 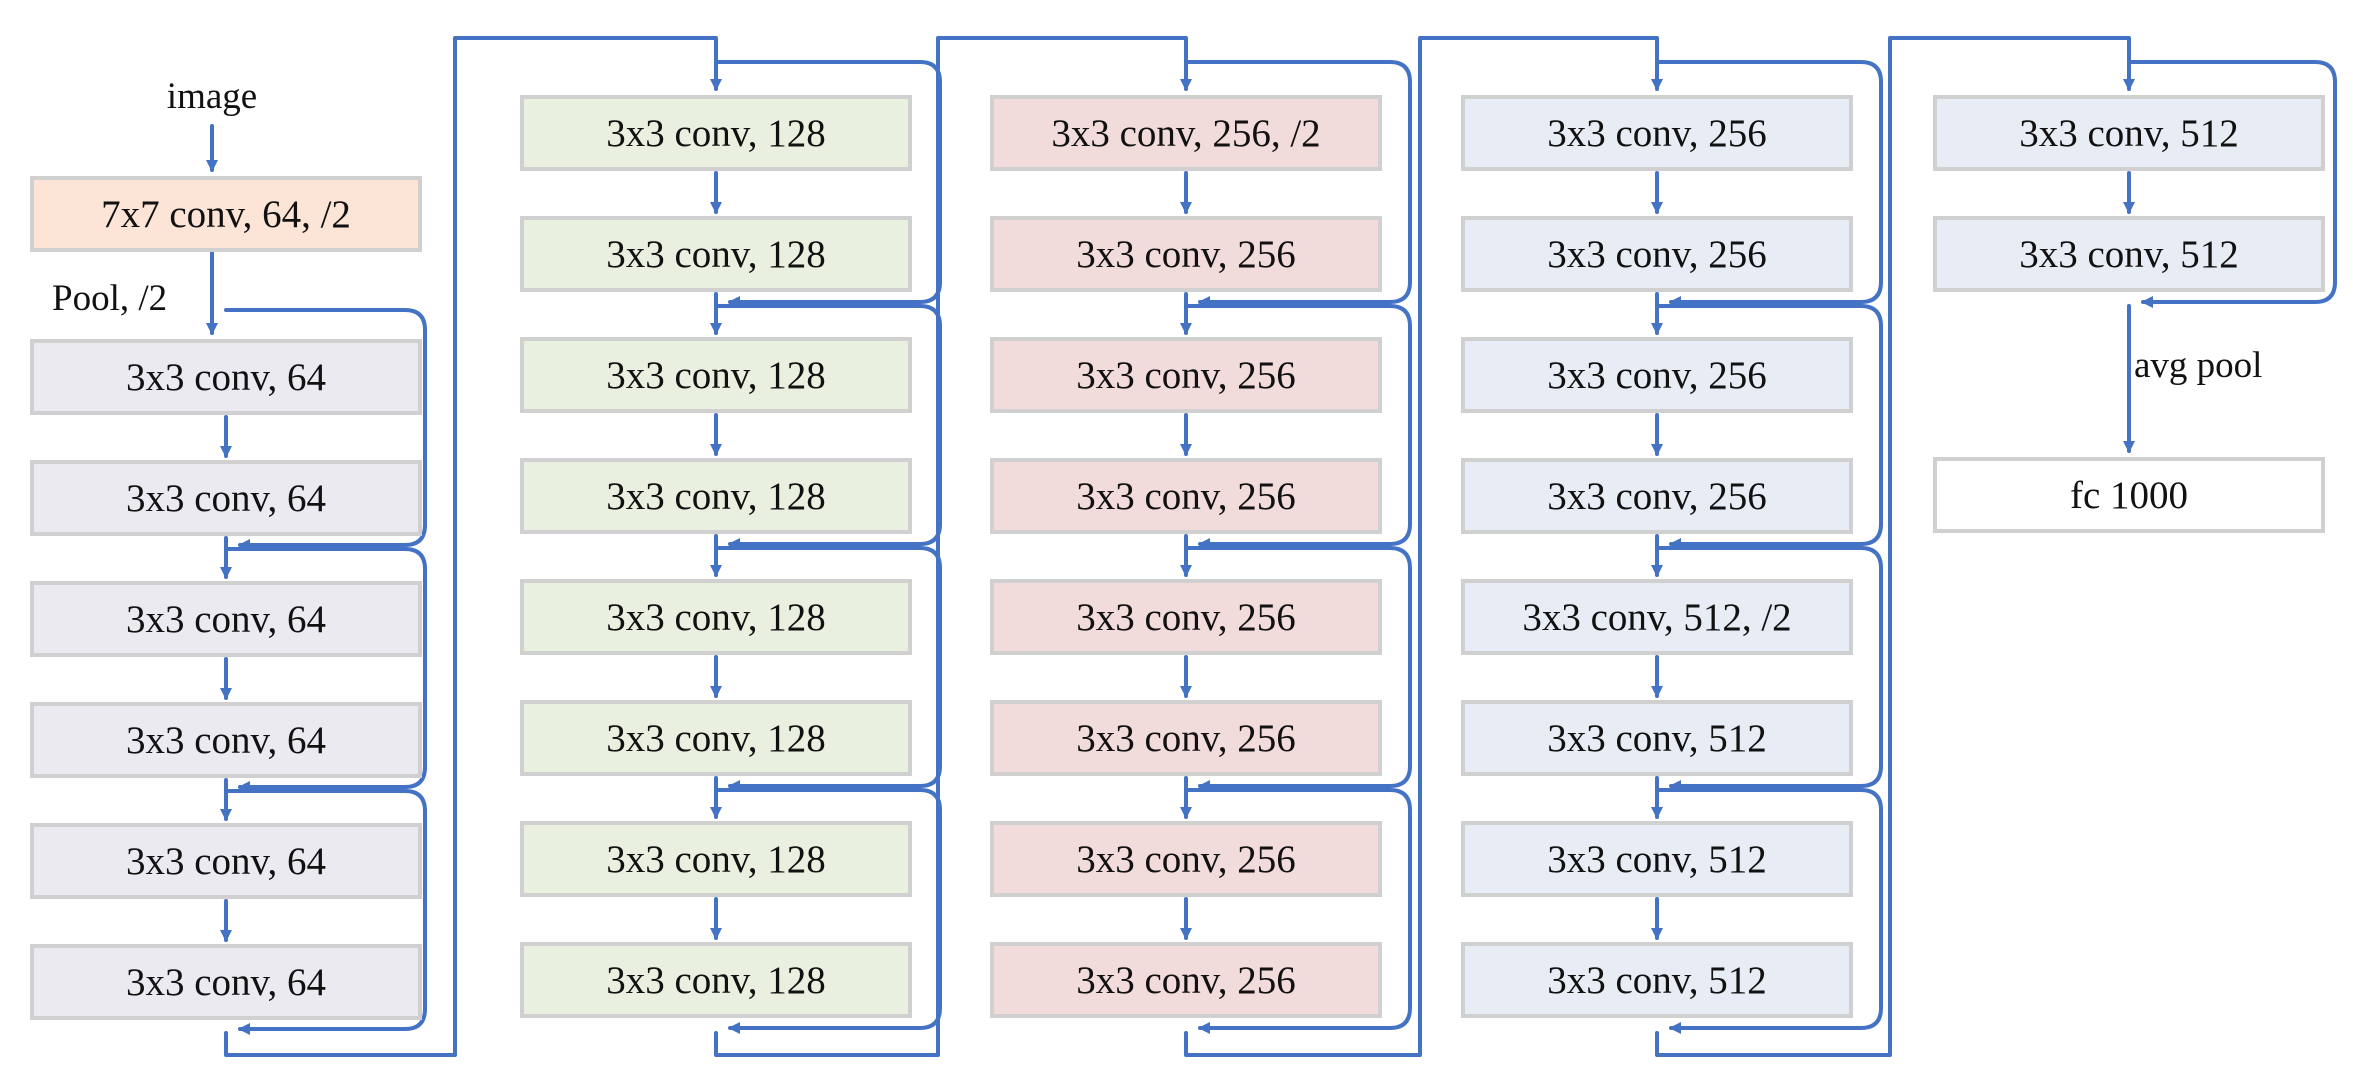 I want to click on stage-64-layer-2-label: 3x3 conv, 64, so click(x=226, y=498).